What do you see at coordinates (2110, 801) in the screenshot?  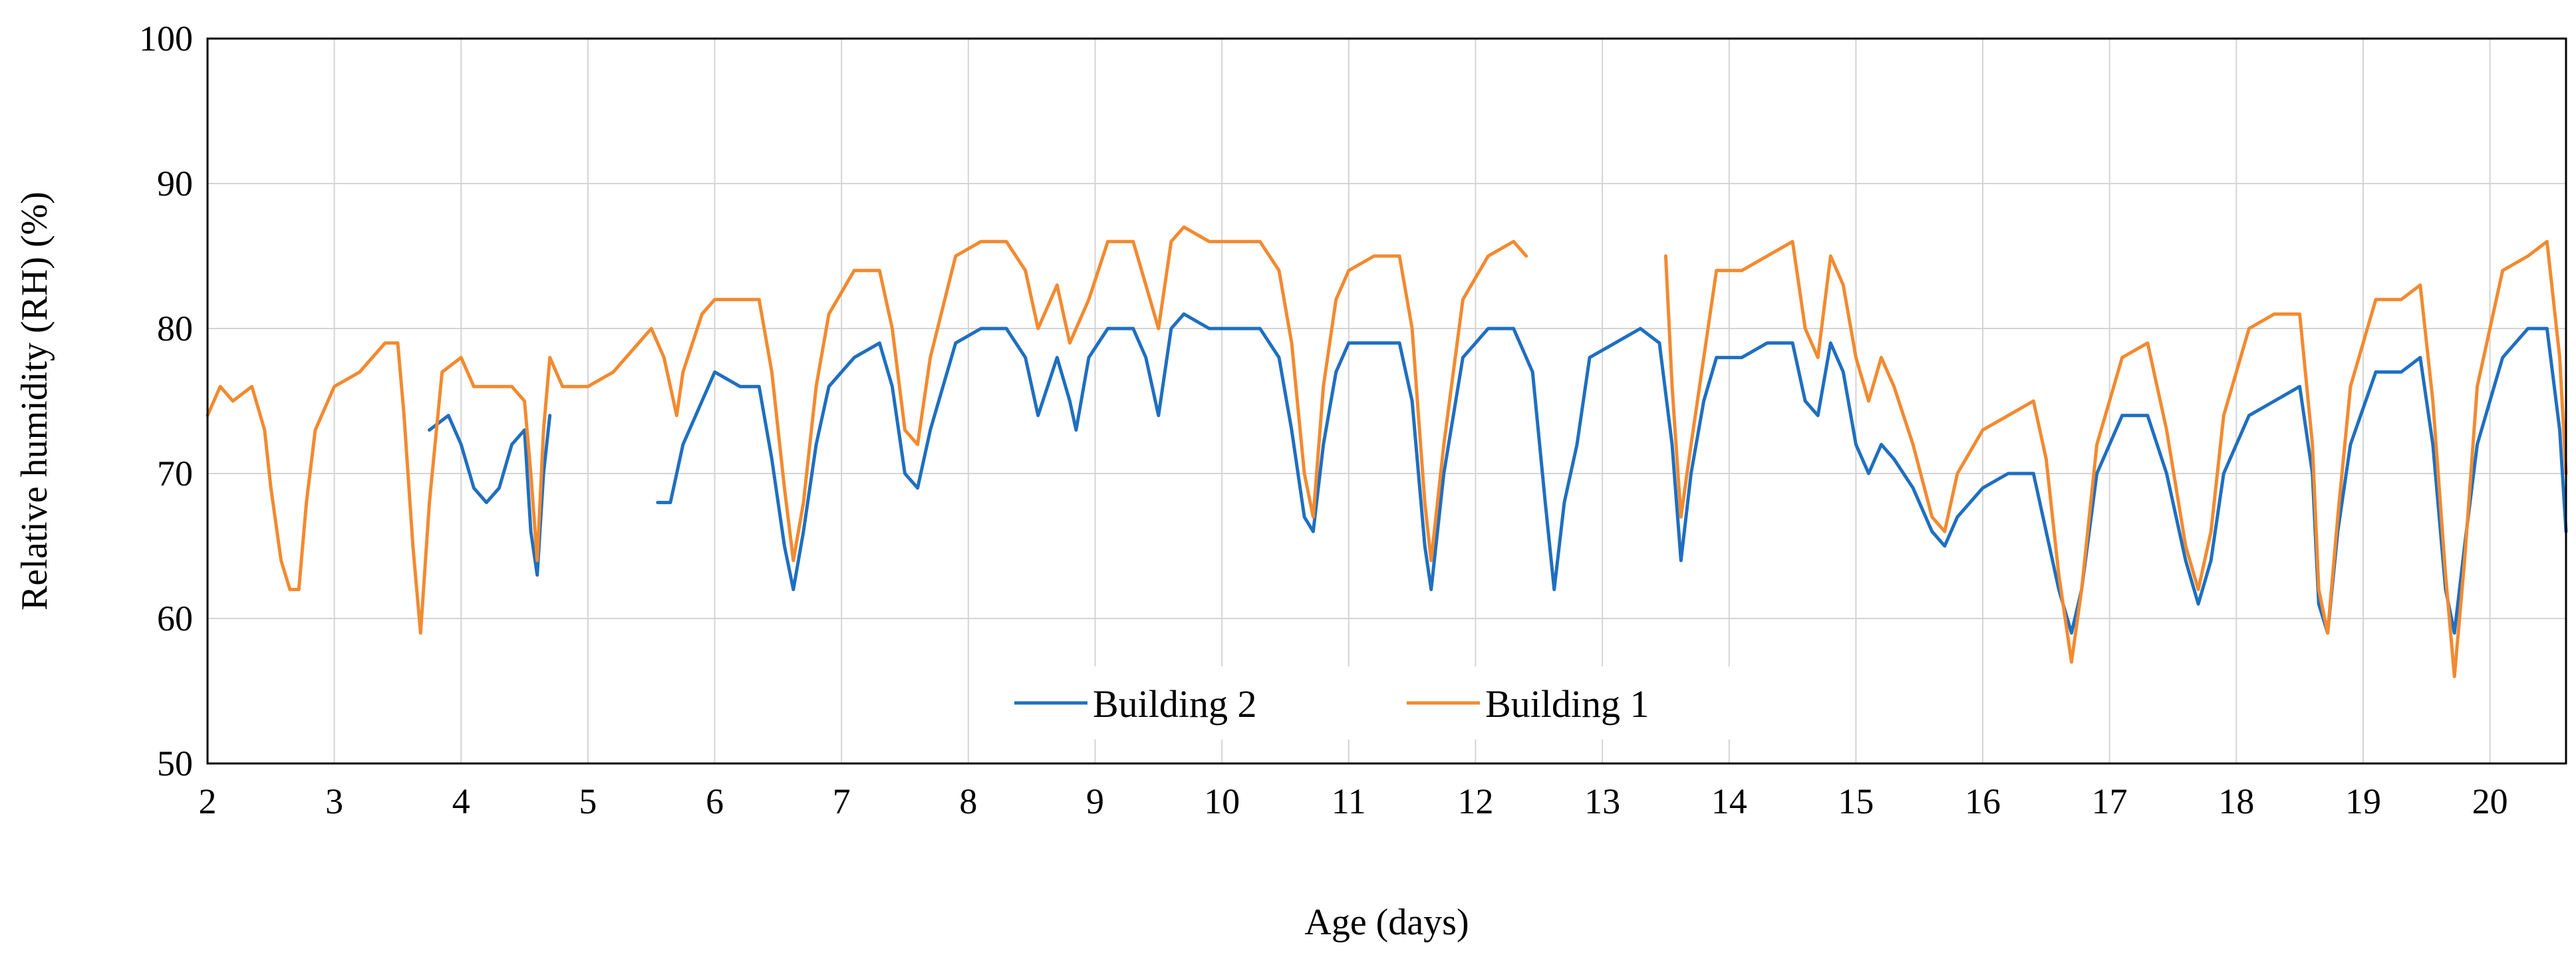 I see `x-tick-label: 17` at bounding box center [2110, 801].